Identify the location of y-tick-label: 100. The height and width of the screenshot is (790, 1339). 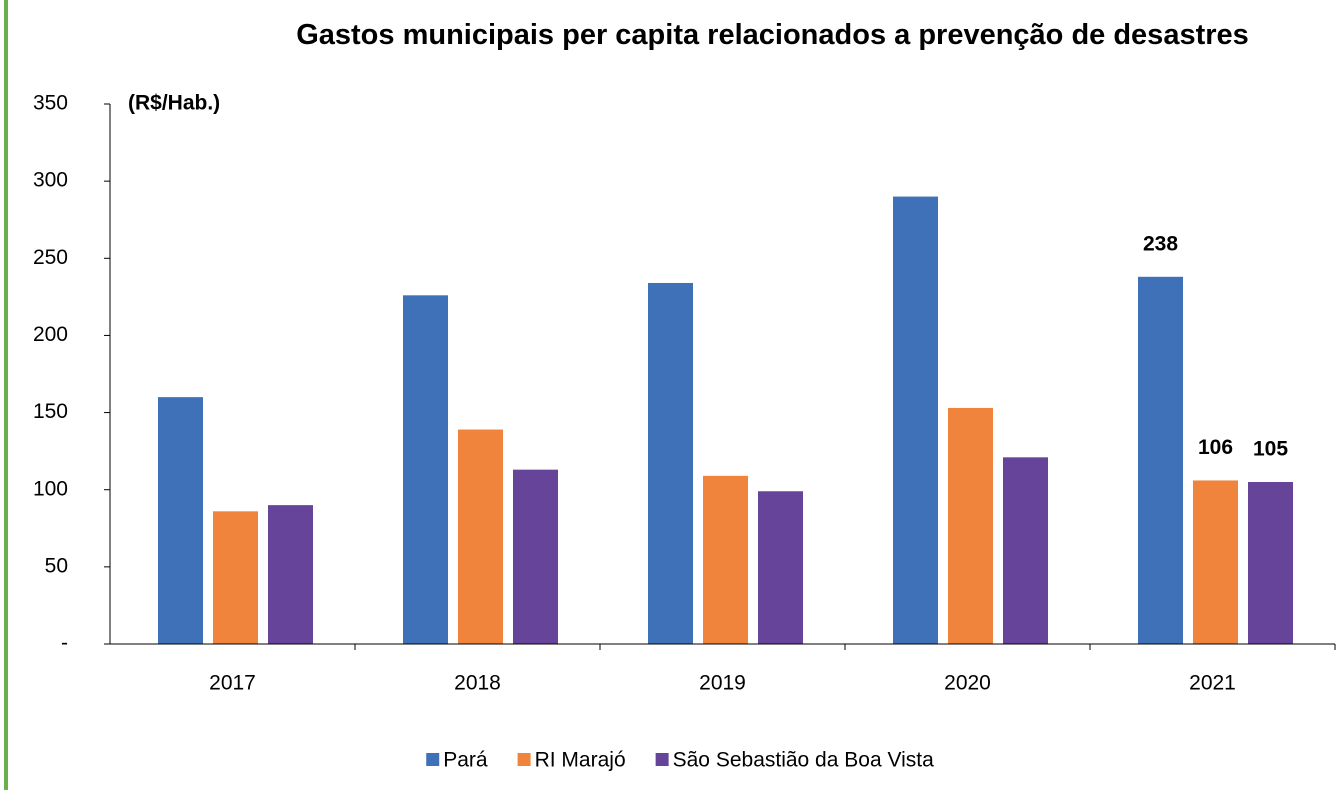
(50, 488).